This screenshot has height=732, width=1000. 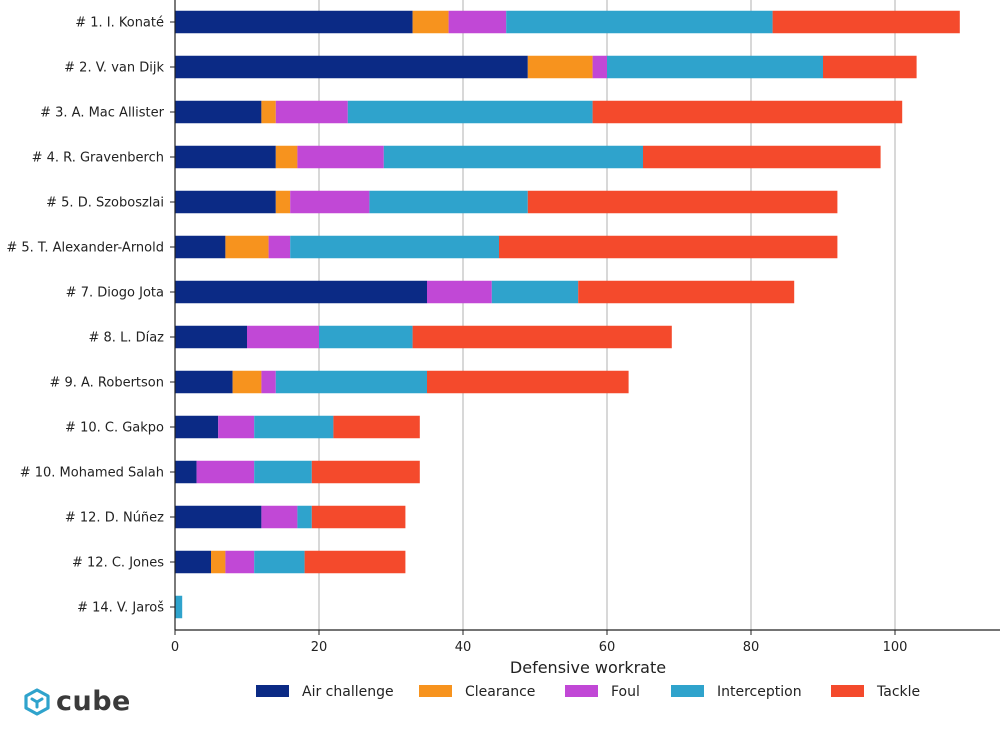 I want to click on x-tick-label: 0, so click(x=175, y=647).